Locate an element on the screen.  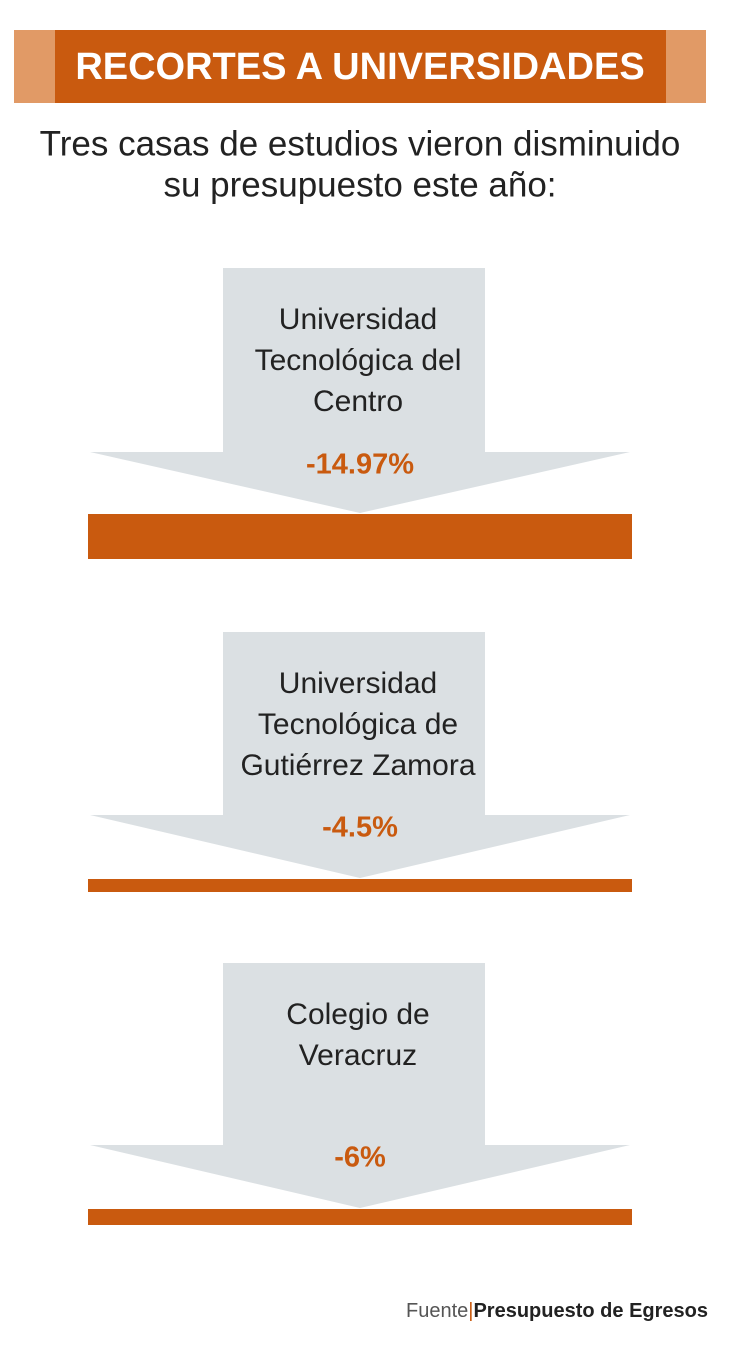
item-name: Colegio de is located at coordinates (357, 1014).